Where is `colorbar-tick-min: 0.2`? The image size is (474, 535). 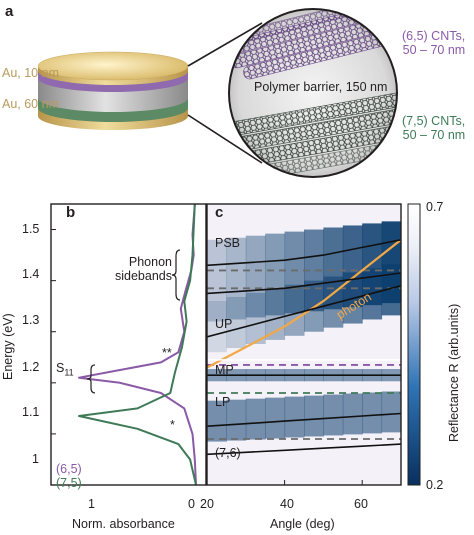 colorbar-tick-min: 0.2 is located at coordinates (435, 485).